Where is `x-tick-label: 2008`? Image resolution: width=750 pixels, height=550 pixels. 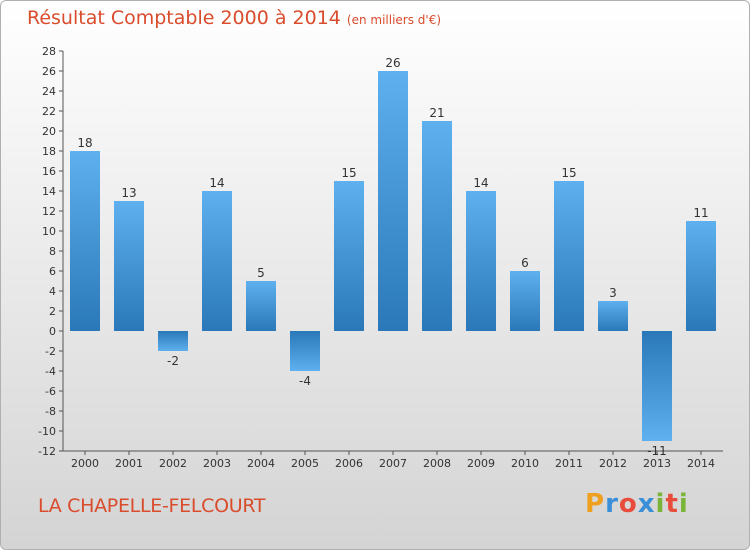
x-tick-label: 2008 is located at coordinates (437, 463).